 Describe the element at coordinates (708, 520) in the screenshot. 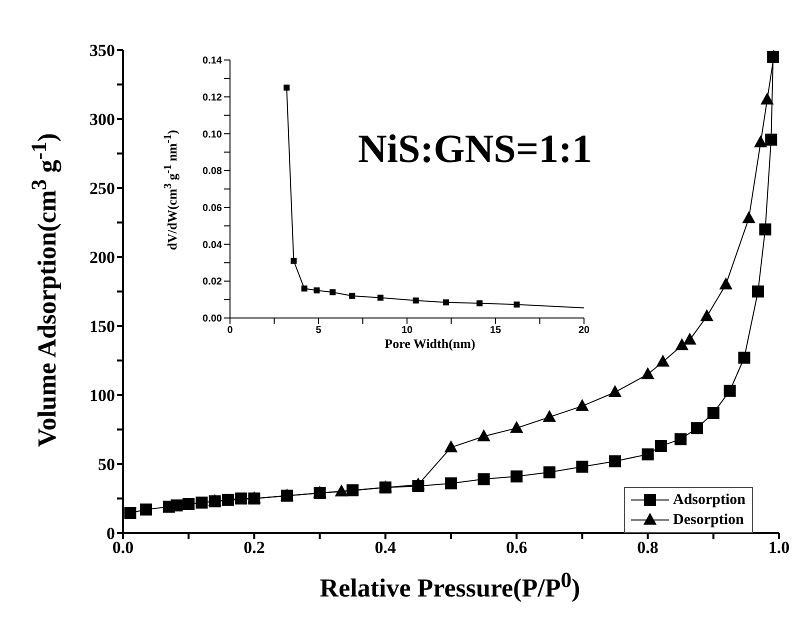

I see `legend-label: Desorption` at that location.